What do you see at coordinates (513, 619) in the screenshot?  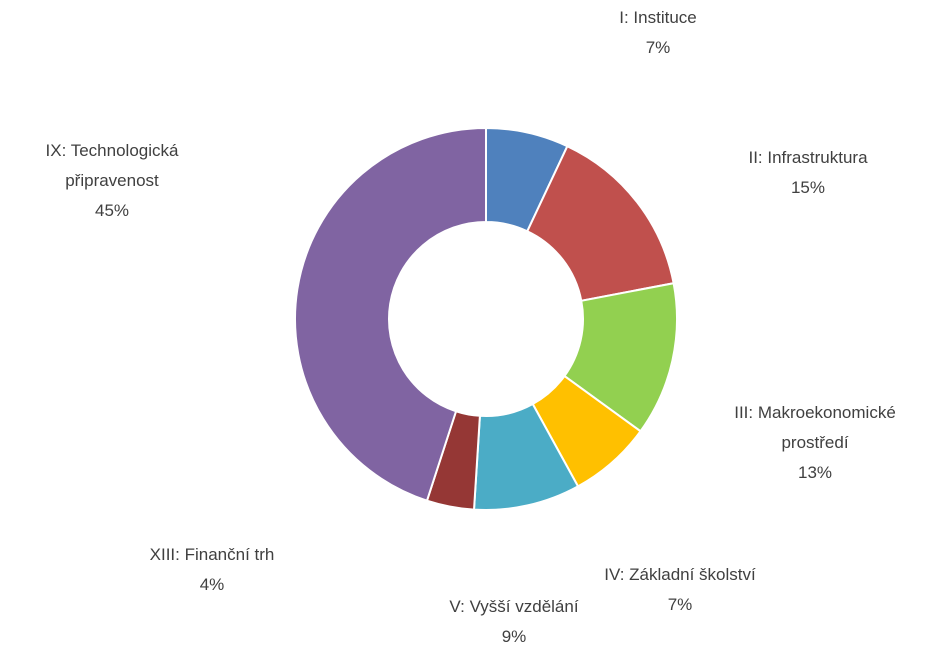 I see `data-label: V: Vyšší vzdělání 9%` at bounding box center [513, 619].